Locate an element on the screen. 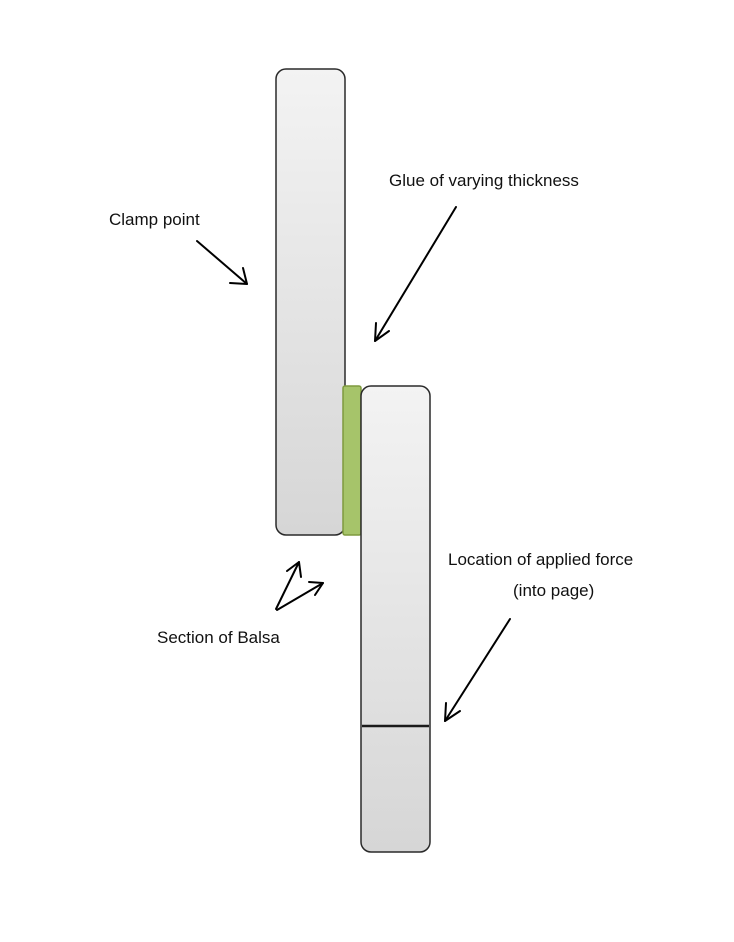 Image resolution: width=734 pixels, height=942 pixels. section-arrow-up is located at coordinates (288, 585).